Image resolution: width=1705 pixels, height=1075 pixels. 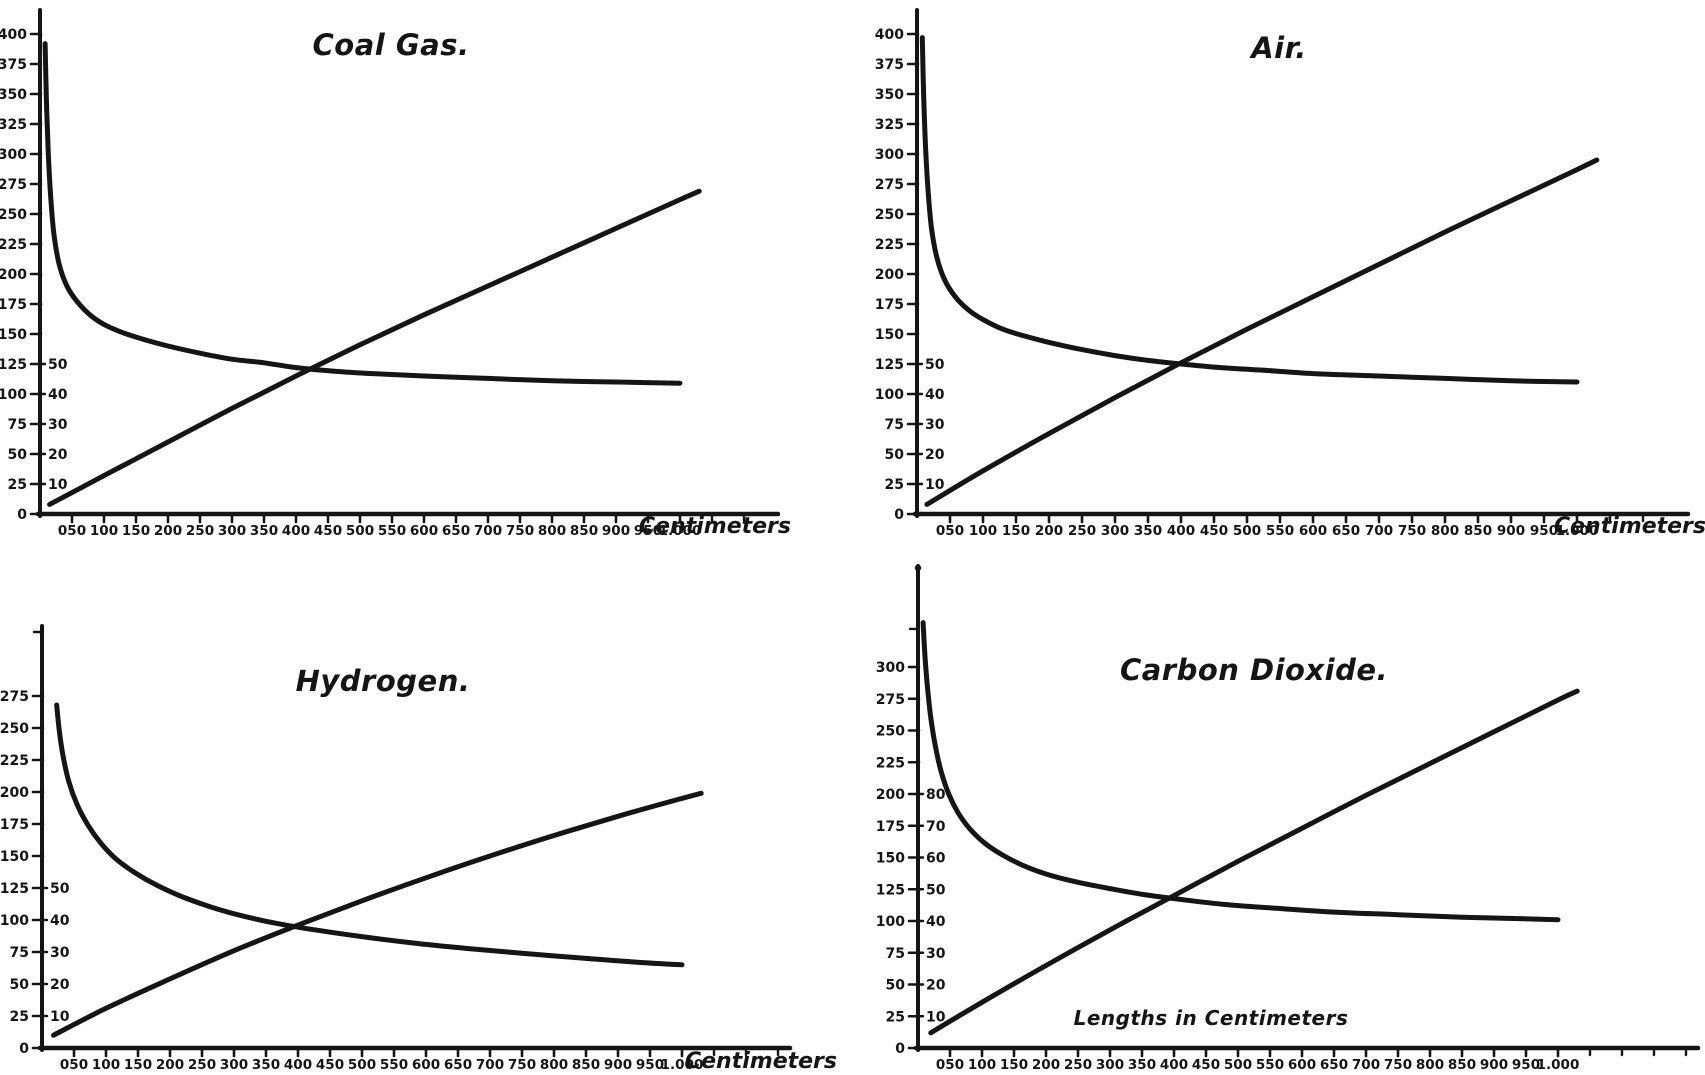 I want to click on descending-curve, so click(x=1249, y=210).